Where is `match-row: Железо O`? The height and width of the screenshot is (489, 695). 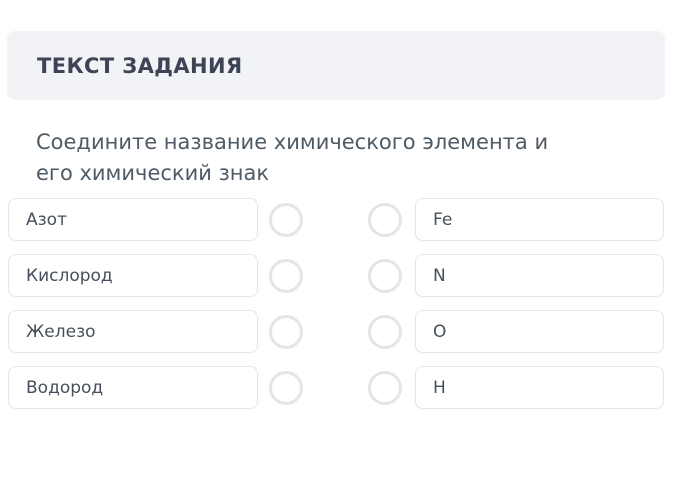 match-row: Железо O is located at coordinates (336, 331).